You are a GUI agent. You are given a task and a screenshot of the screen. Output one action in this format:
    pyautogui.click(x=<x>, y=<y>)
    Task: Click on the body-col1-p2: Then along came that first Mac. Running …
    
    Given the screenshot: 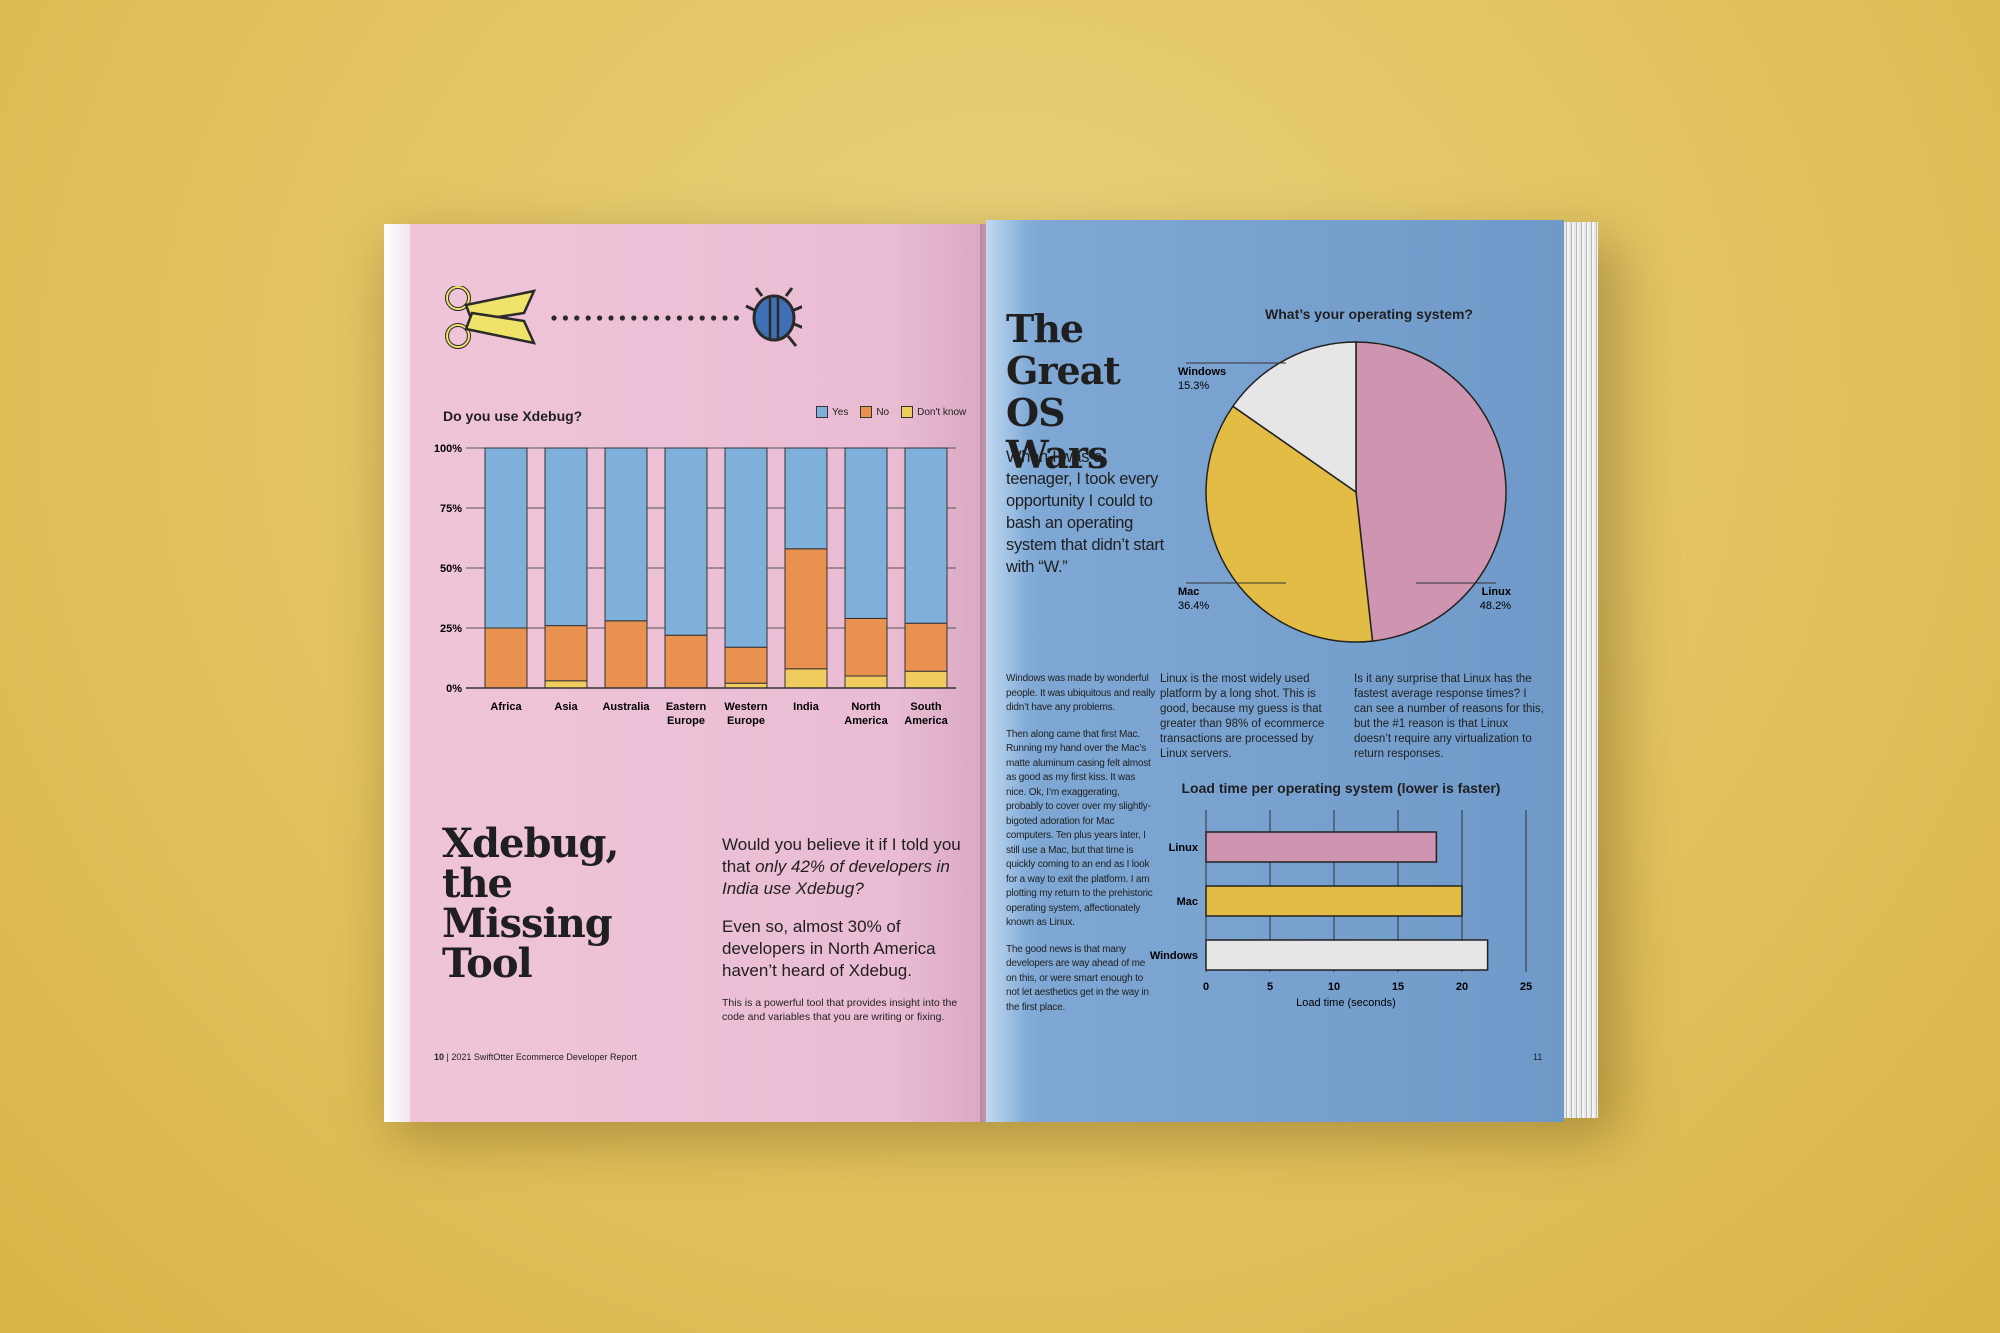 What is the action you would take?
    pyautogui.click(x=1079, y=828)
    